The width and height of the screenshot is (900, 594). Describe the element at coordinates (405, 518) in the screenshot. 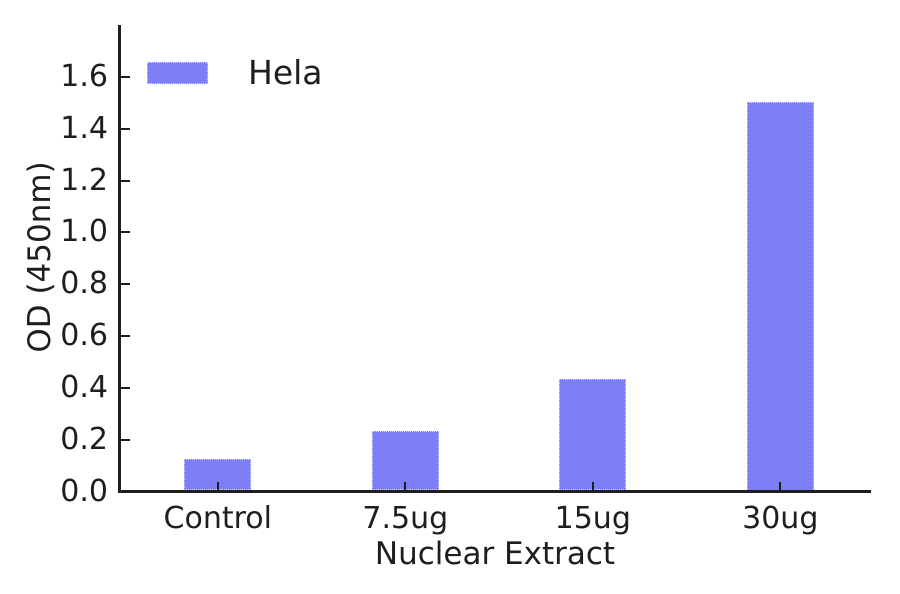

I see `x-tick-label: 7.5ug` at that location.